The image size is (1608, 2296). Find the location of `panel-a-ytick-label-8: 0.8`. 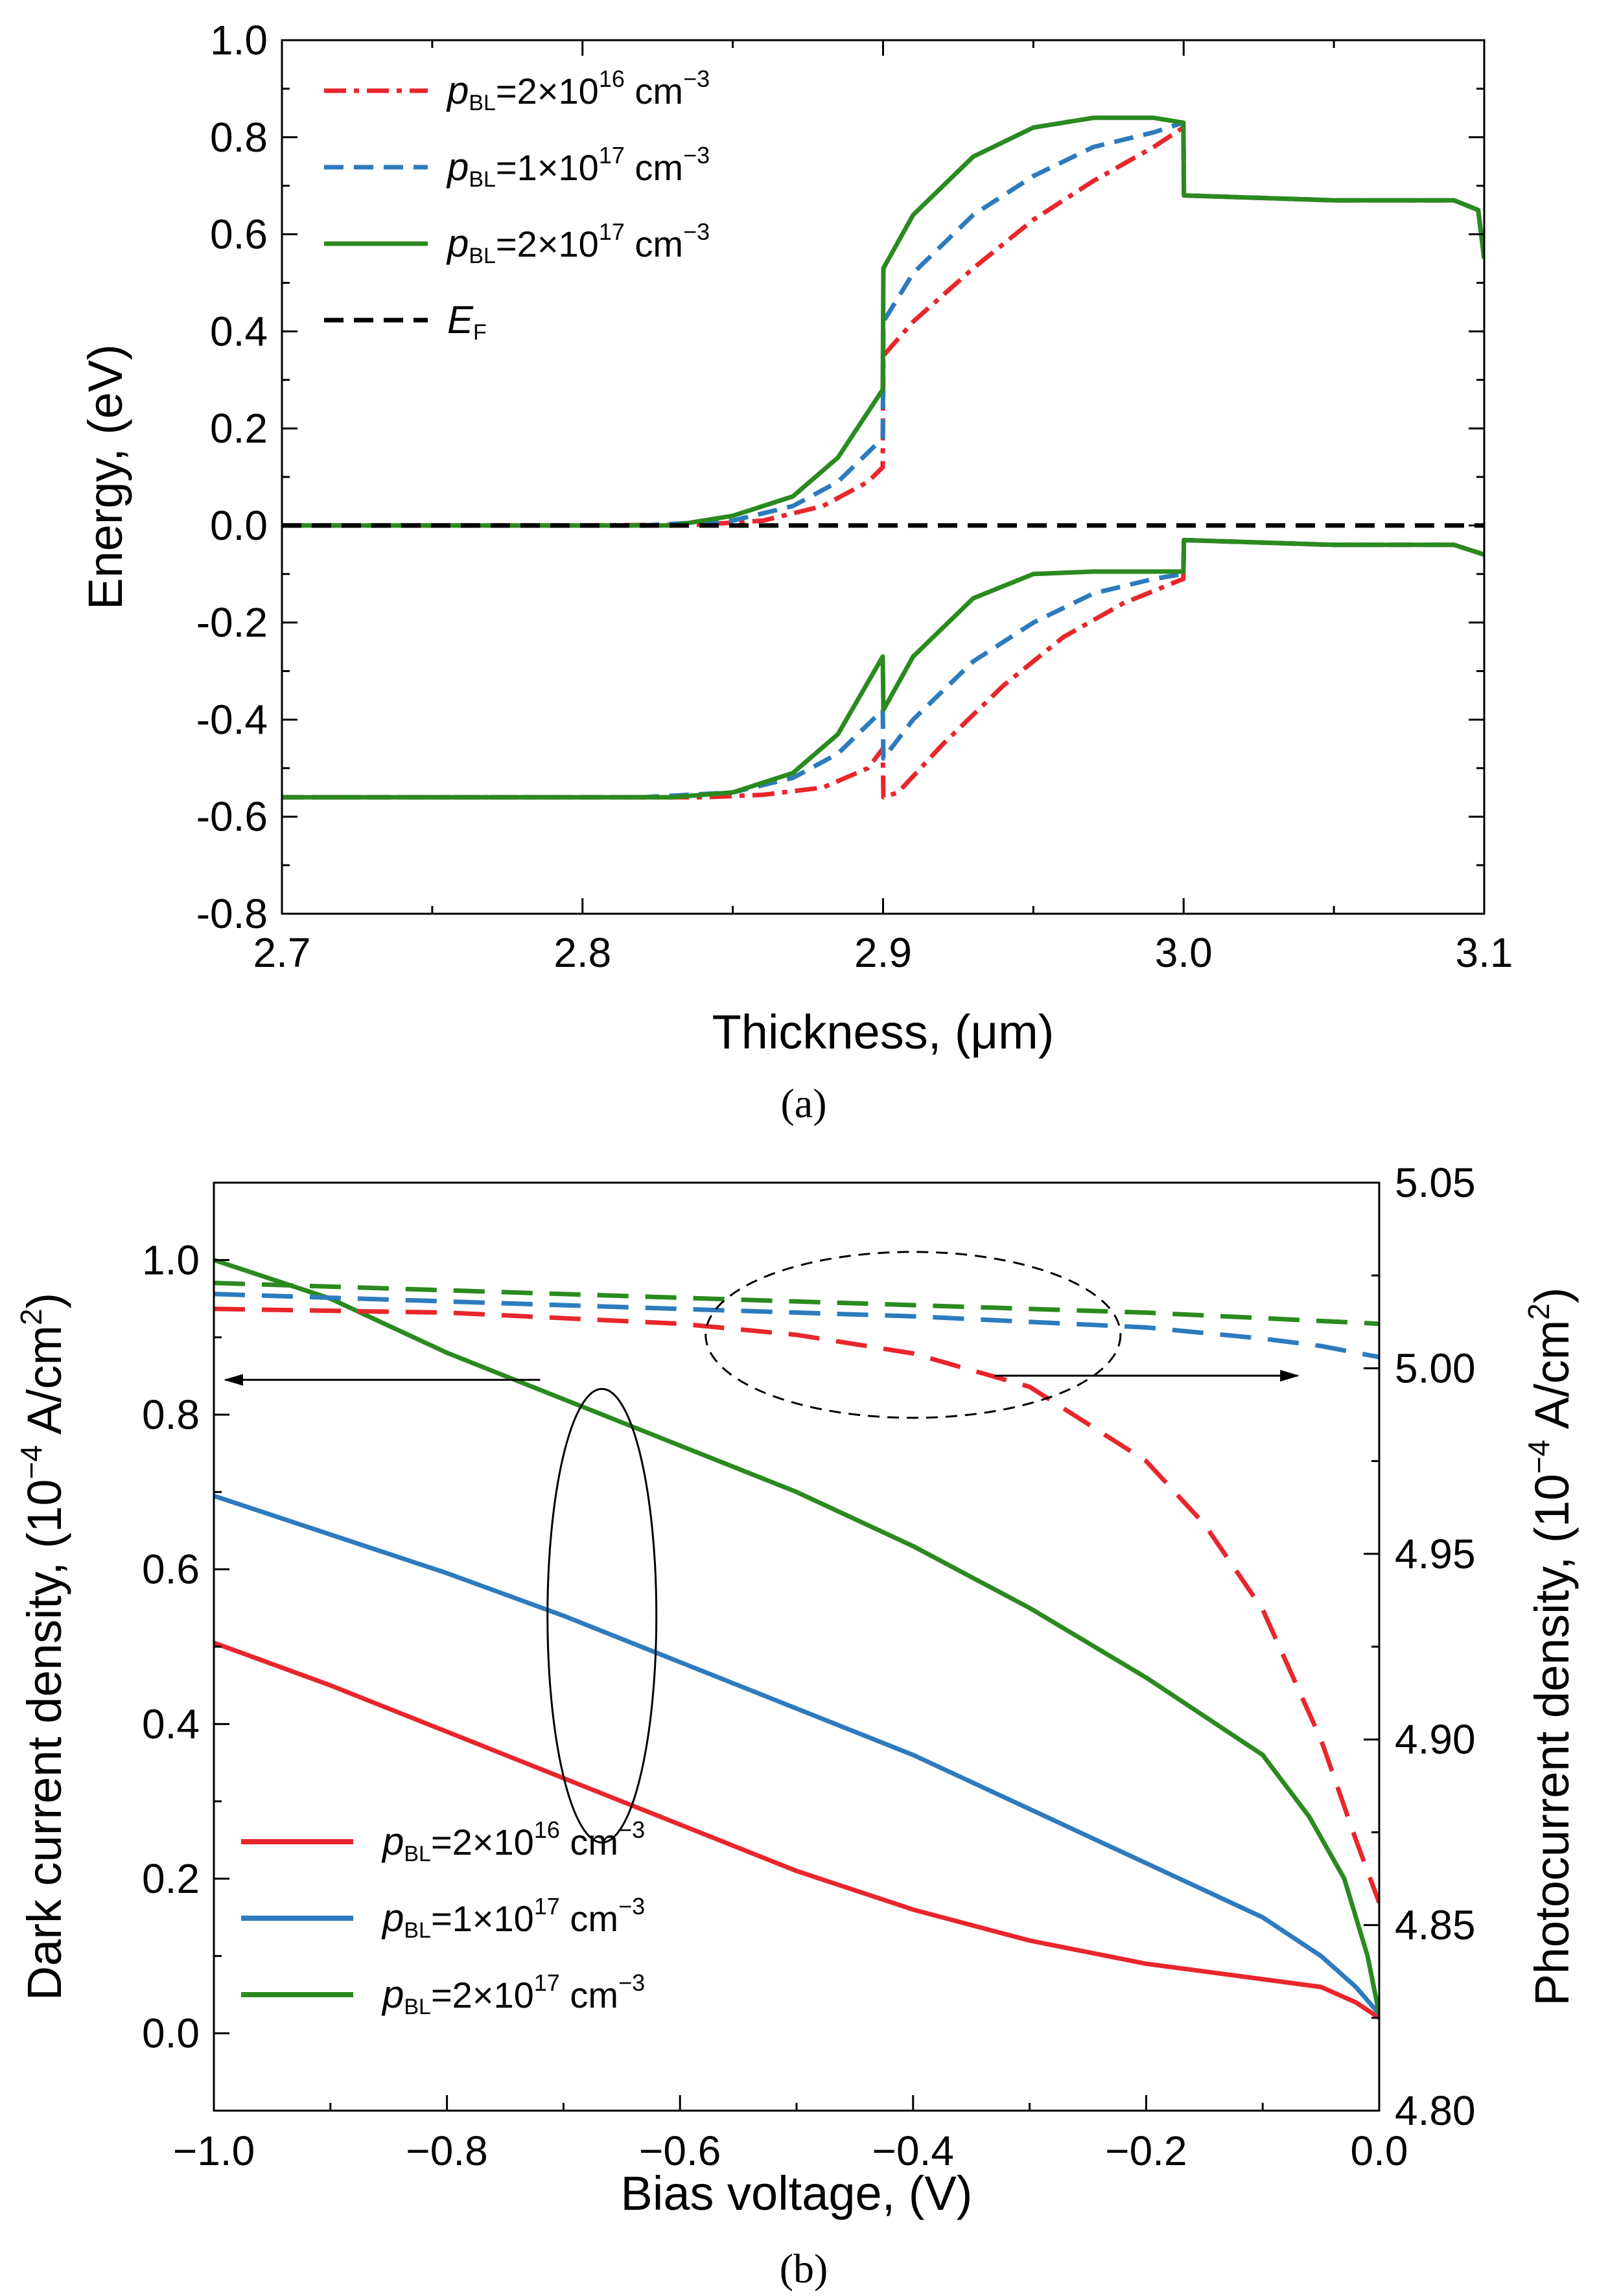

panel-a-ytick-label-8: 0.8 is located at coordinates (239, 137).